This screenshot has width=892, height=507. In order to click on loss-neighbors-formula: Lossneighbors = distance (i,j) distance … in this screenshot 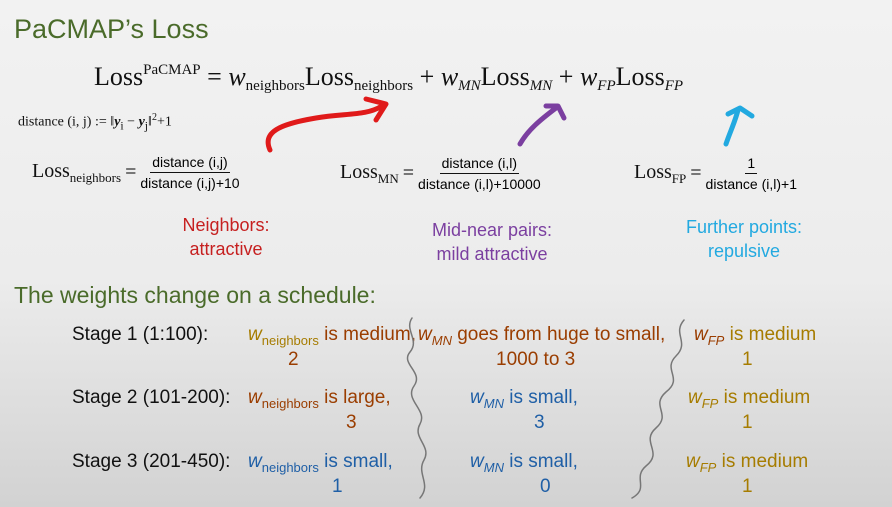, I will do `click(136, 172)`.